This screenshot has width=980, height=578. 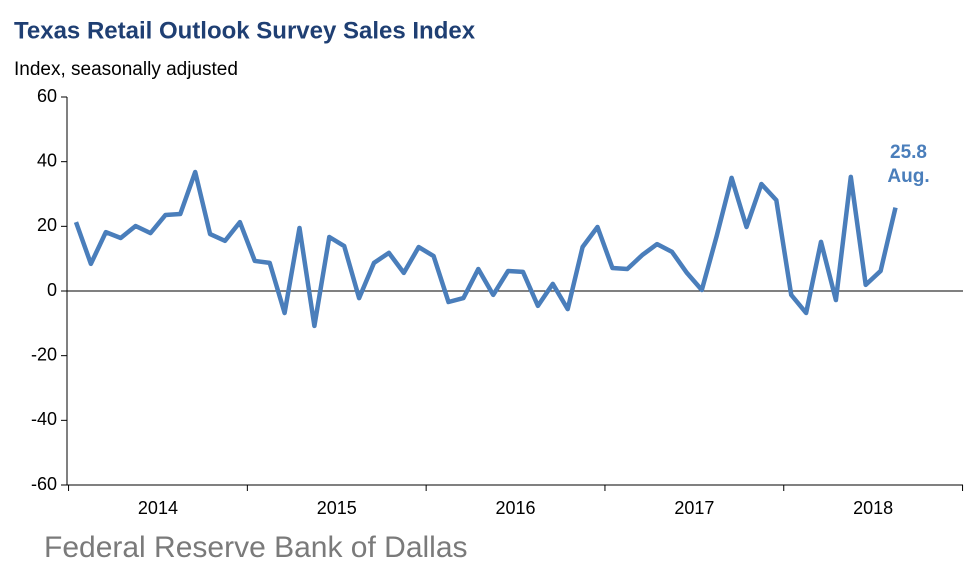 What do you see at coordinates (126, 69) in the screenshot?
I see `y-axis-label: Index, seasonally adjusted` at bounding box center [126, 69].